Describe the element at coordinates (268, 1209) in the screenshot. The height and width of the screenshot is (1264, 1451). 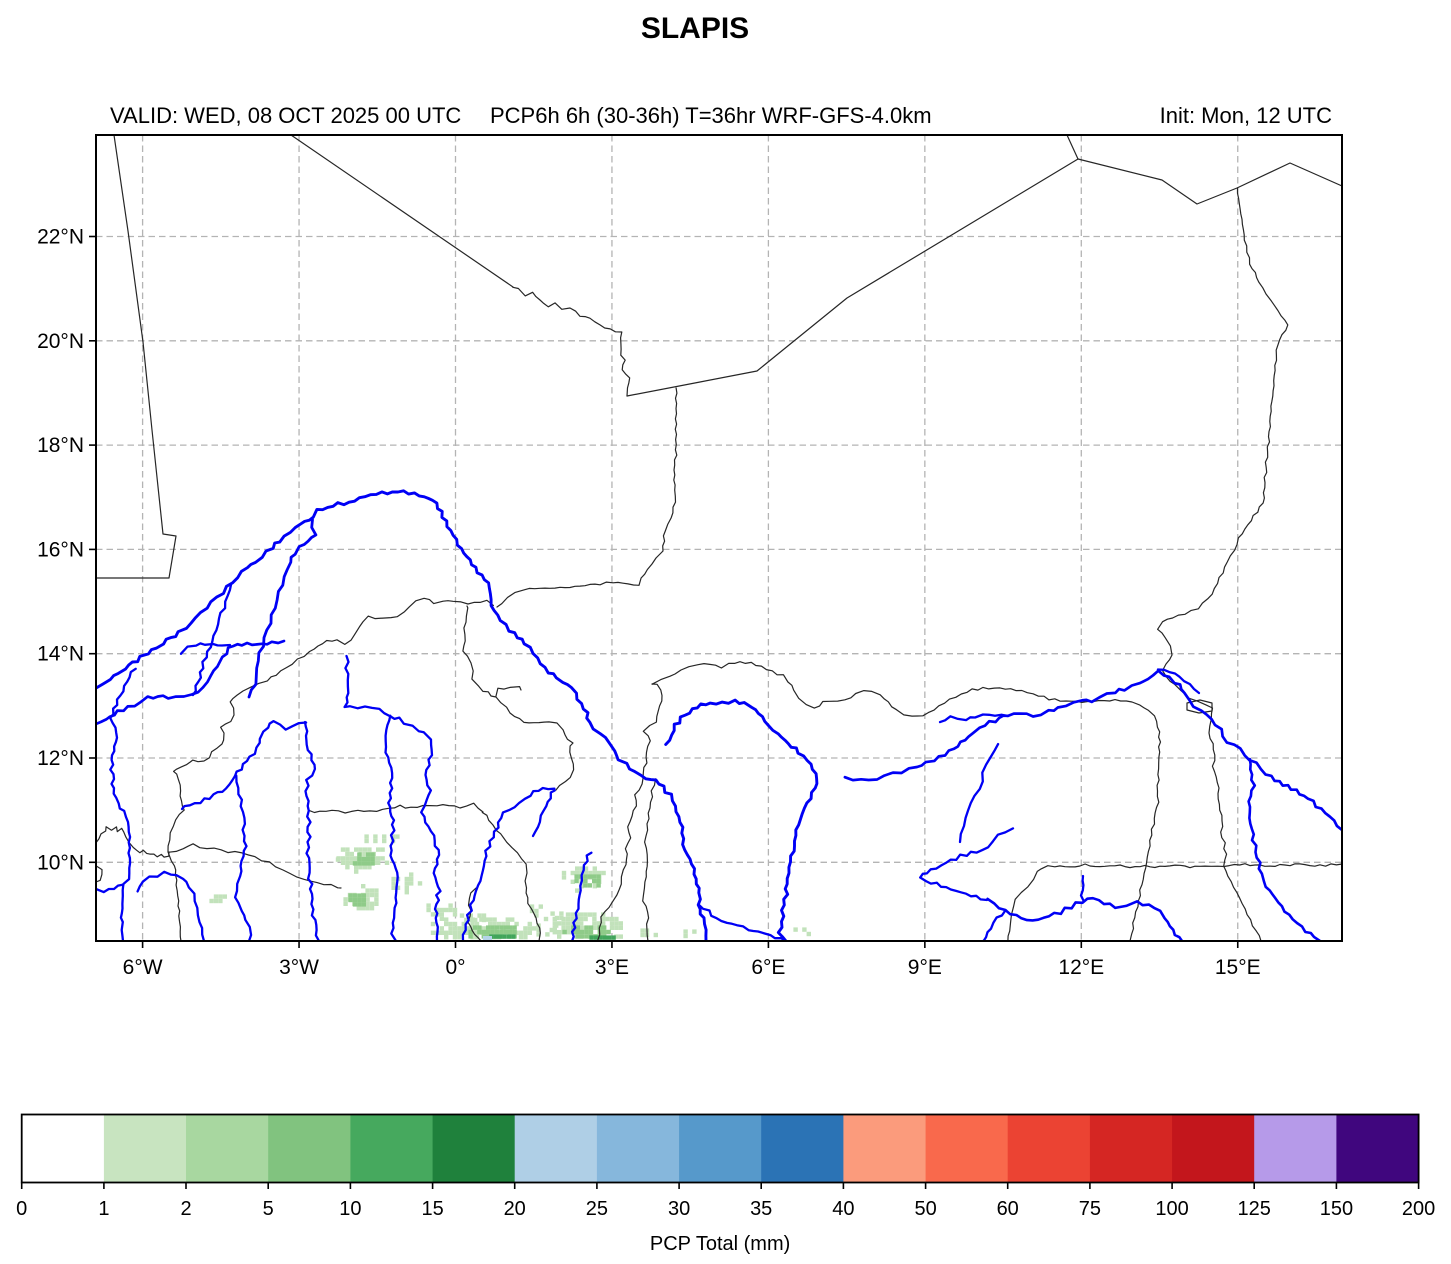
I see `svg-text: 5` at that location.